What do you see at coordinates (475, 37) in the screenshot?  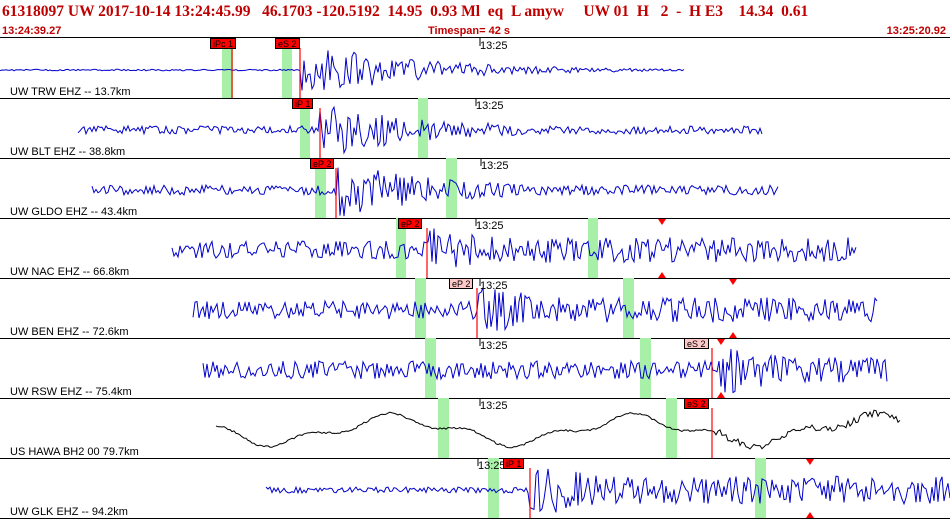 I see `header-divider` at bounding box center [475, 37].